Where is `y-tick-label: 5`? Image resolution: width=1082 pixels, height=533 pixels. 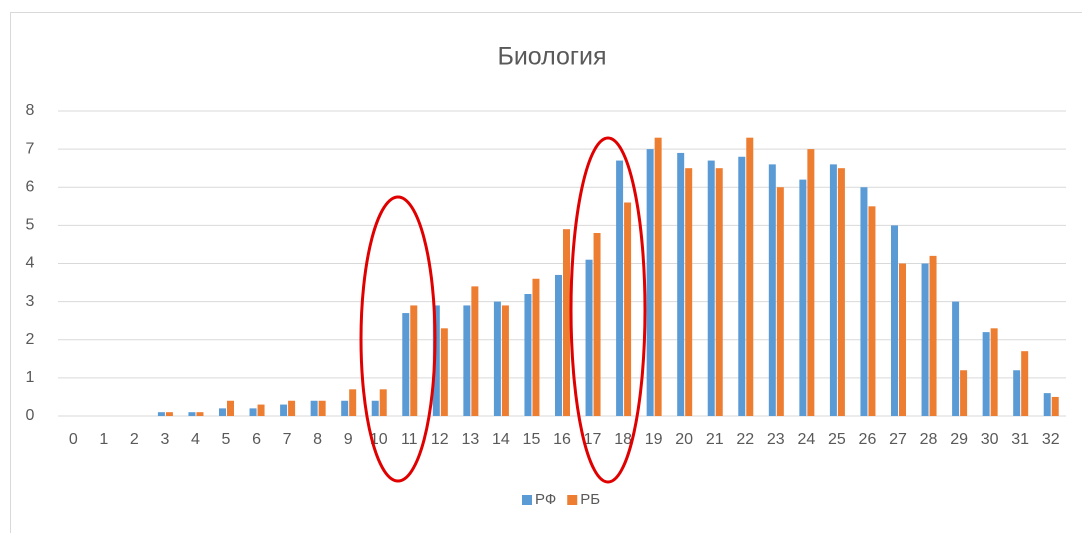
y-tick-label: 5 is located at coordinates (30, 225).